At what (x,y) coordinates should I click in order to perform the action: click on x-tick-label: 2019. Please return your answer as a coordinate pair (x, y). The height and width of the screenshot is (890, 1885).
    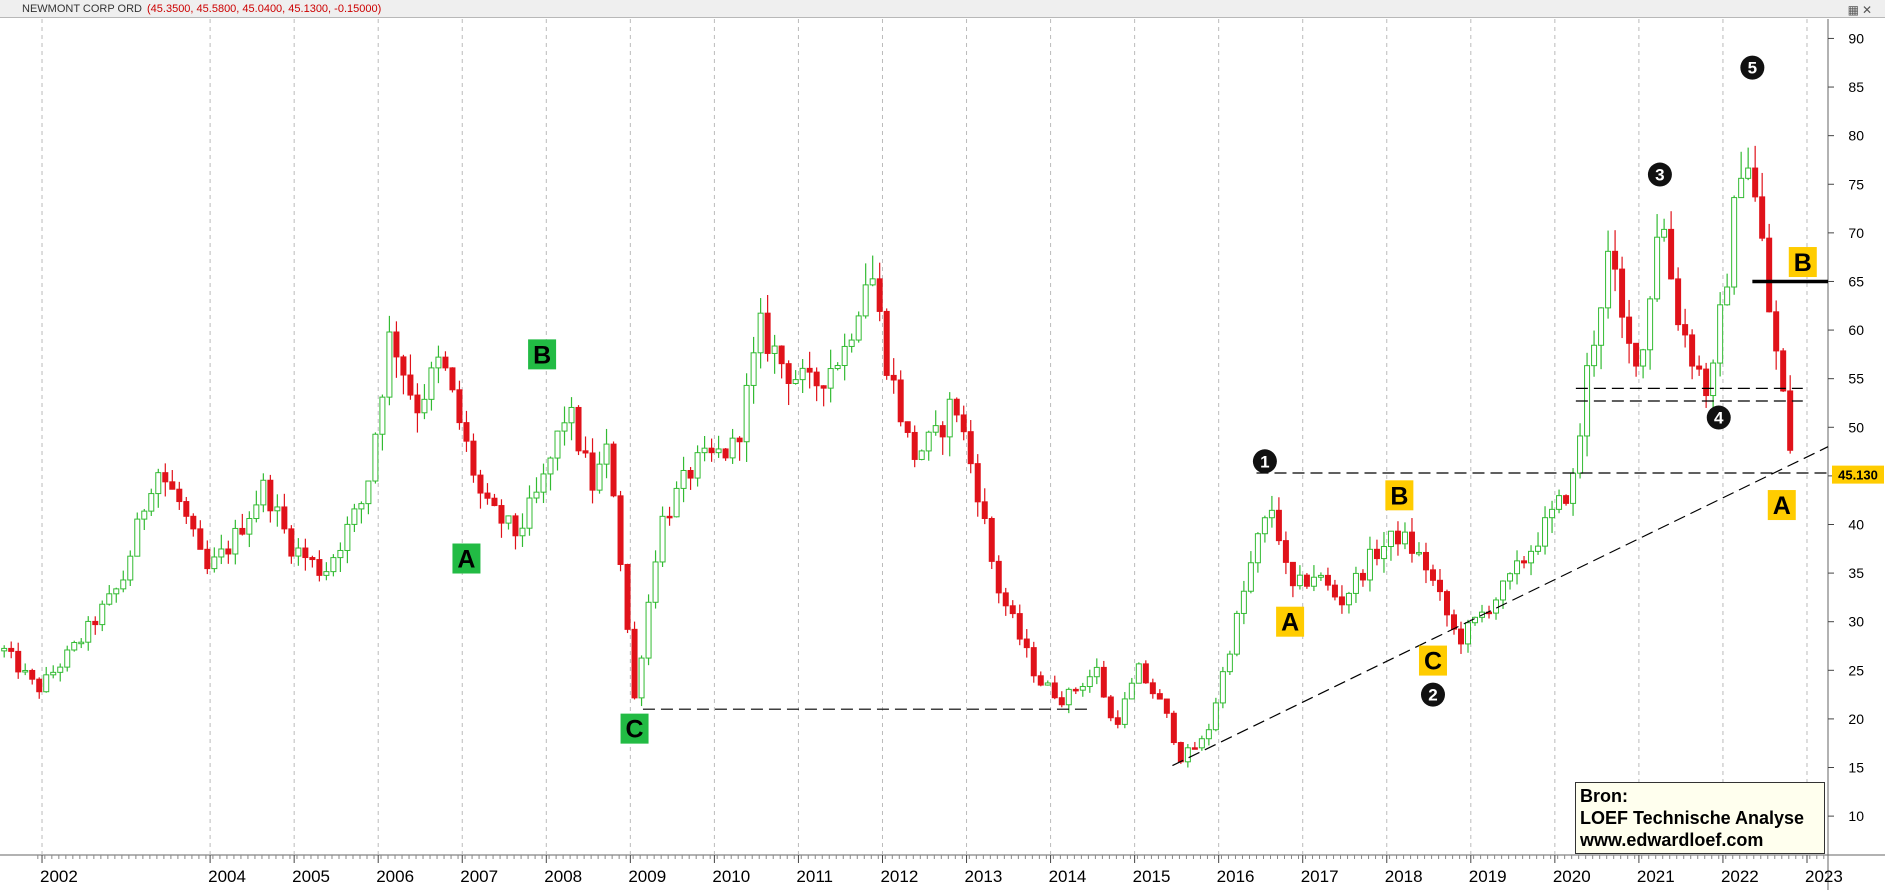
    Looking at the image, I should click on (1488, 876).